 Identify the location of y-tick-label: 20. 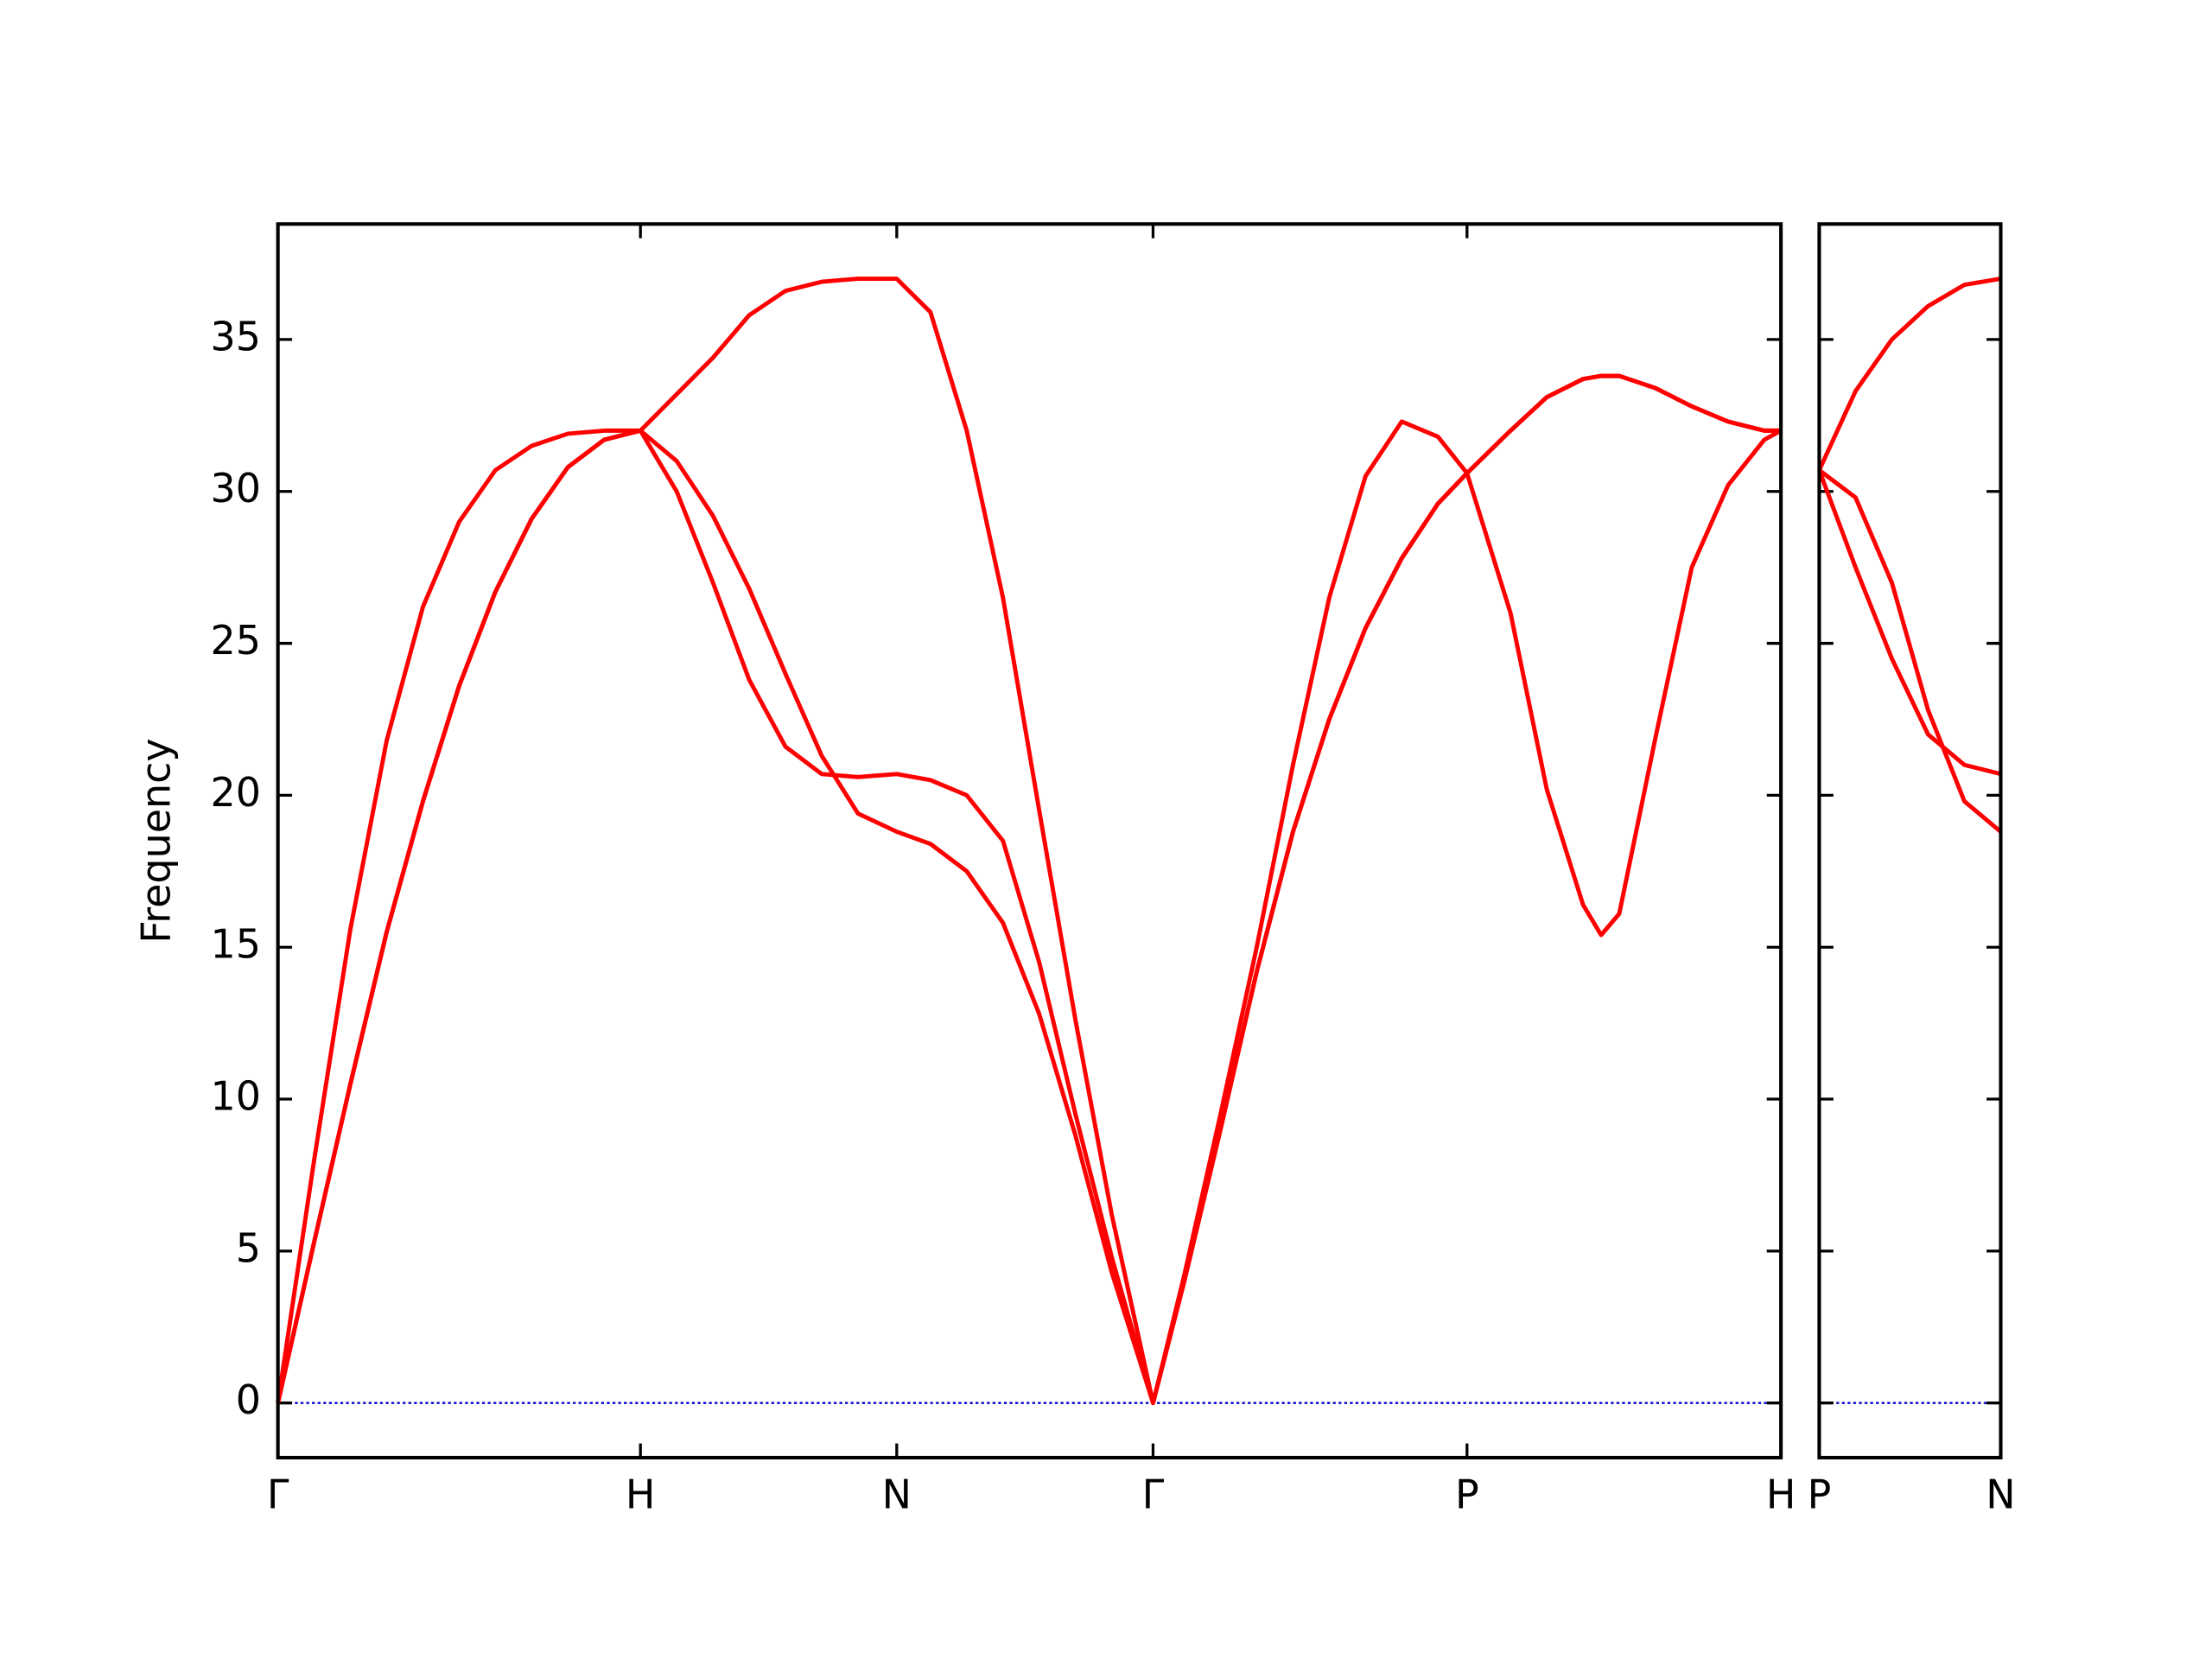
(235, 792).